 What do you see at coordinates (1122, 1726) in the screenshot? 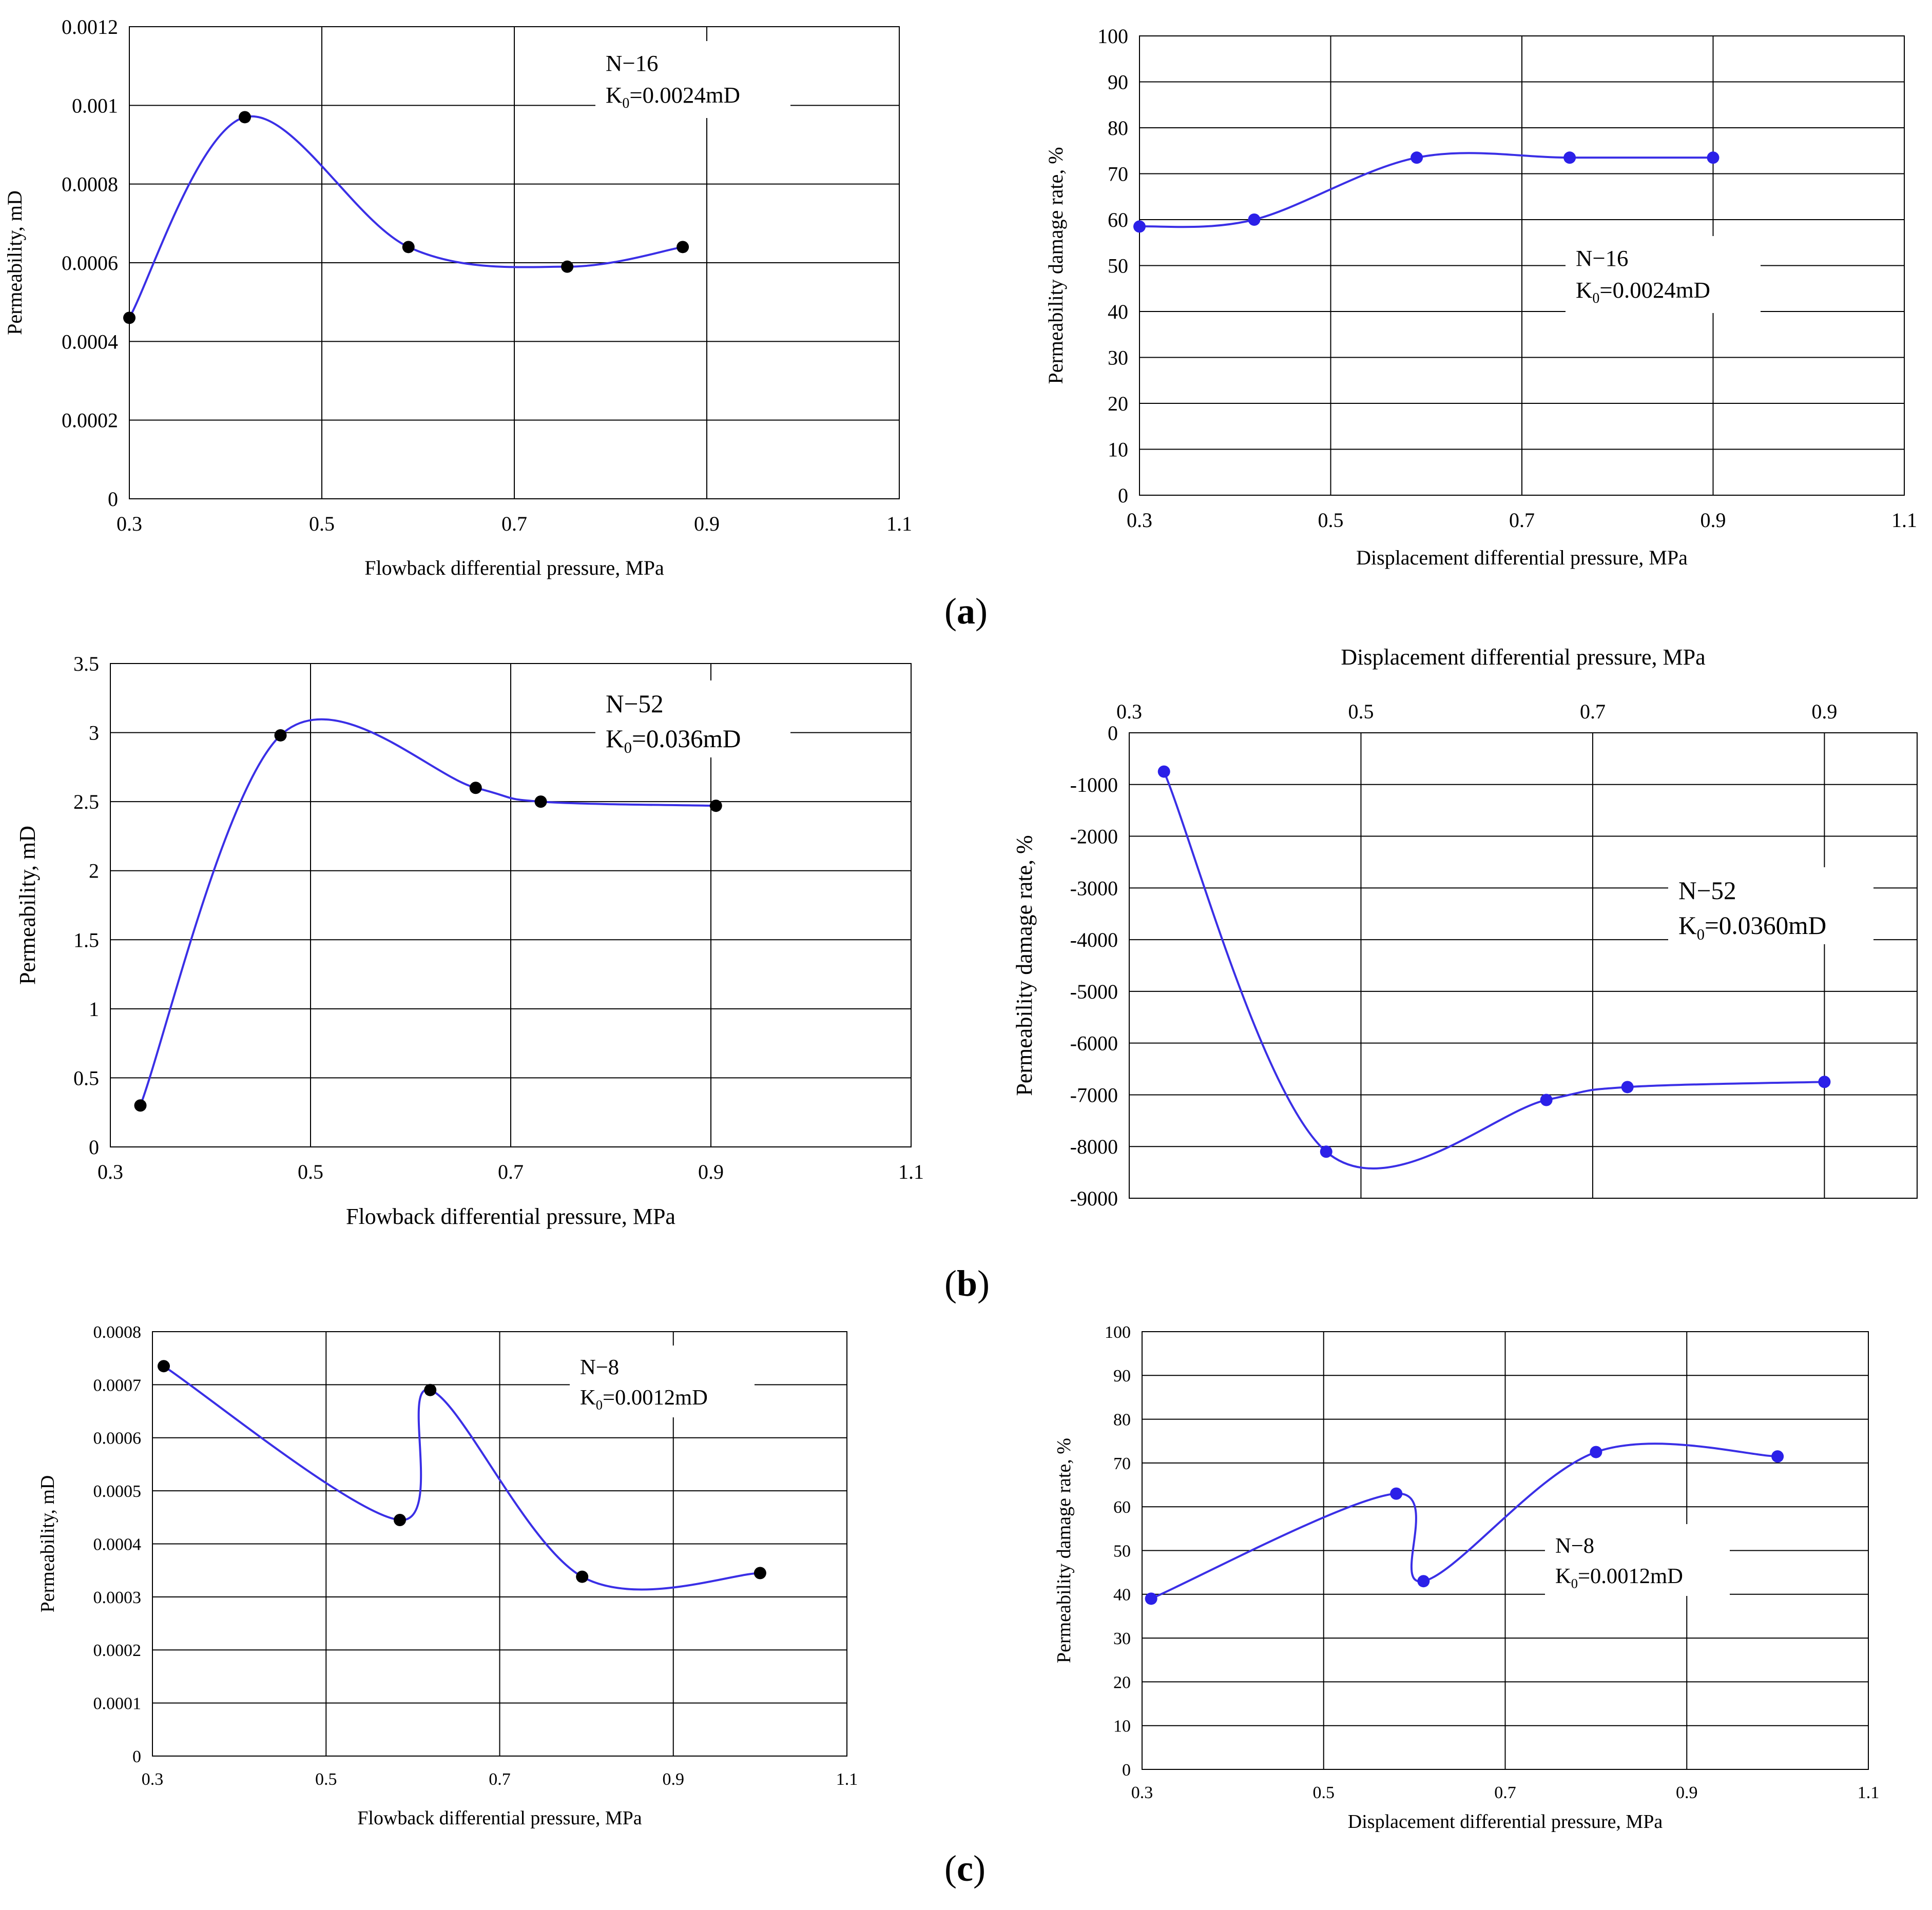
I see `y-tick-label: 10` at bounding box center [1122, 1726].